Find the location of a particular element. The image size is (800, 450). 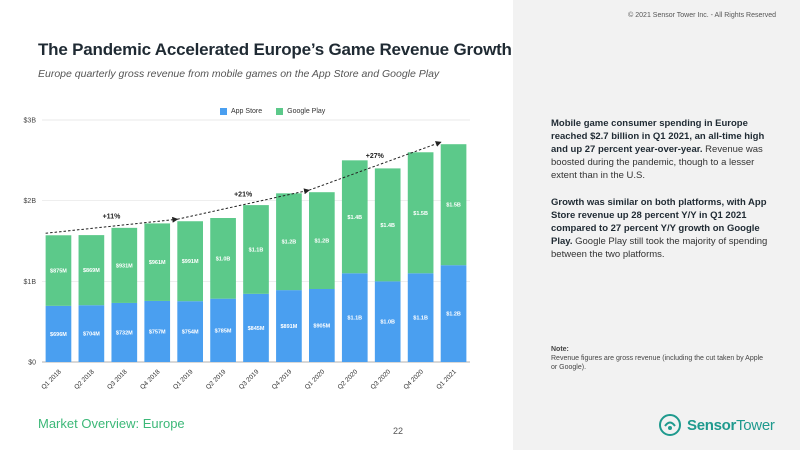

y-tick-label: $1B is located at coordinates (30, 282).